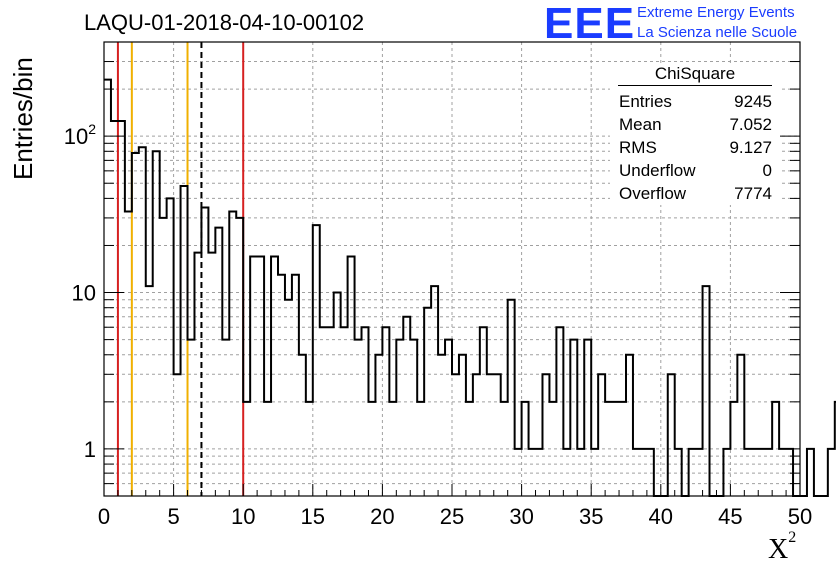 Image resolution: width=836 pixels, height=572 pixels. Describe the element at coordinates (716, 12) in the screenshot. I see `logo-caption-line1: Extreme Energy Events` at that location.